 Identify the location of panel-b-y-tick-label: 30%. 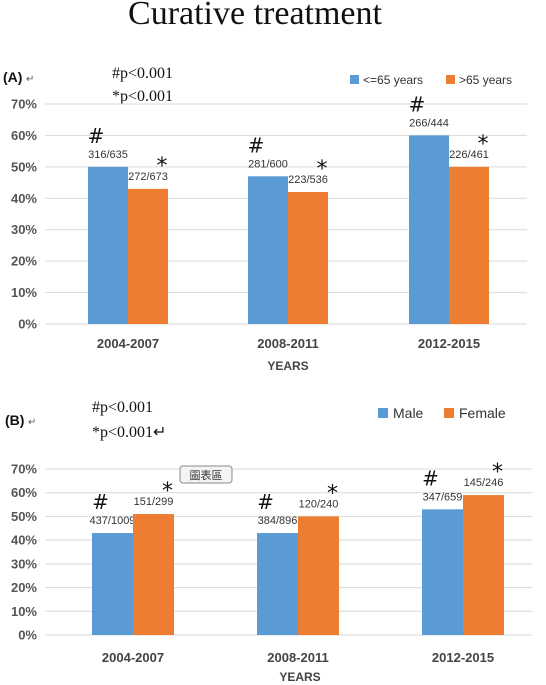
(24, 563).